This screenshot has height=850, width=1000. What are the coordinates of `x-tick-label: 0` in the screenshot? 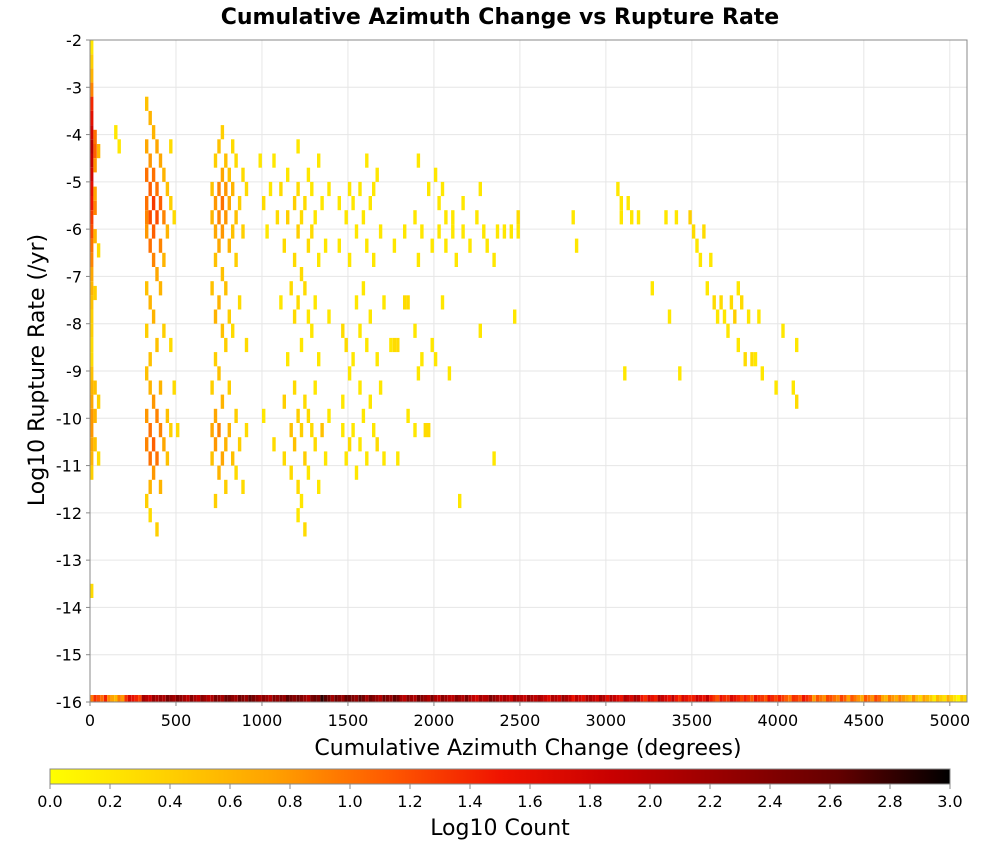 It's located at (90, 720).